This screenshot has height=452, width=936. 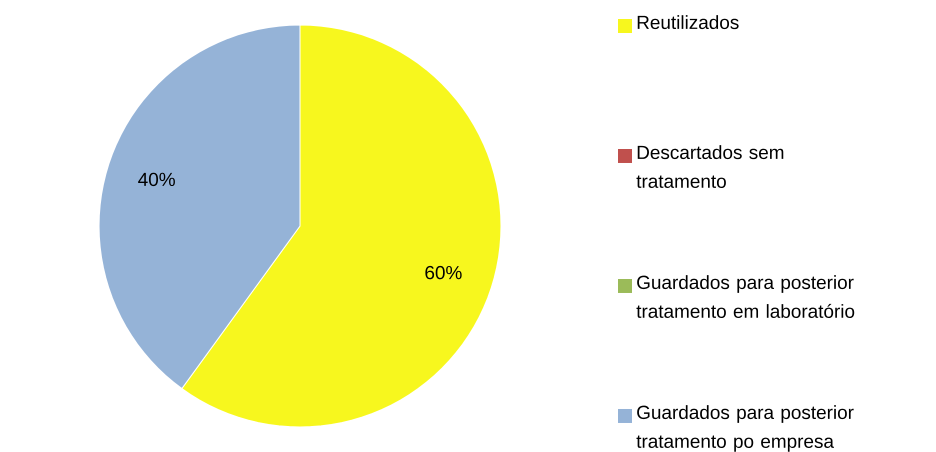 I want to click on legend-label: Guardados para posterior tratamento em laboratório, so click(x=745, y=296).